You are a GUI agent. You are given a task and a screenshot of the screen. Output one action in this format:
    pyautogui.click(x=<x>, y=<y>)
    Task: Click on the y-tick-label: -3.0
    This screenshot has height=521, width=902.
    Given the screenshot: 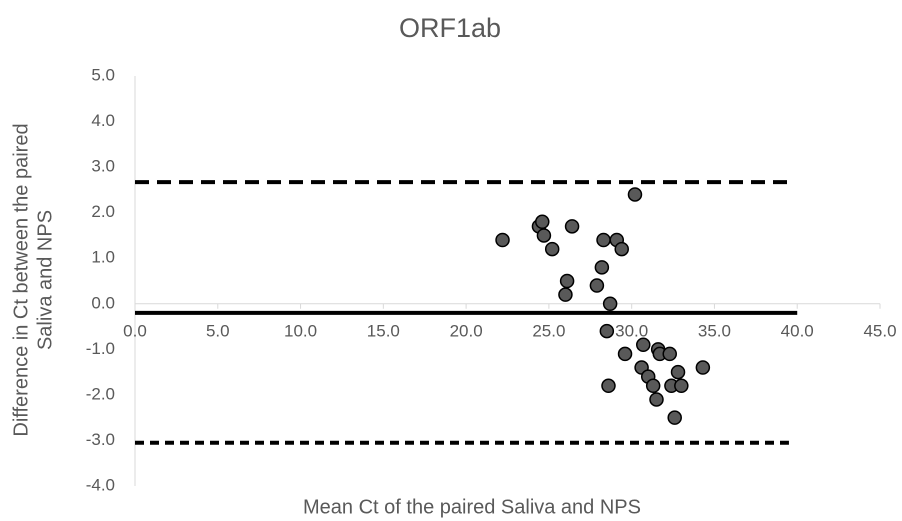 What is the action you would take?
    pyautogui.click(x=100, y=439)
    